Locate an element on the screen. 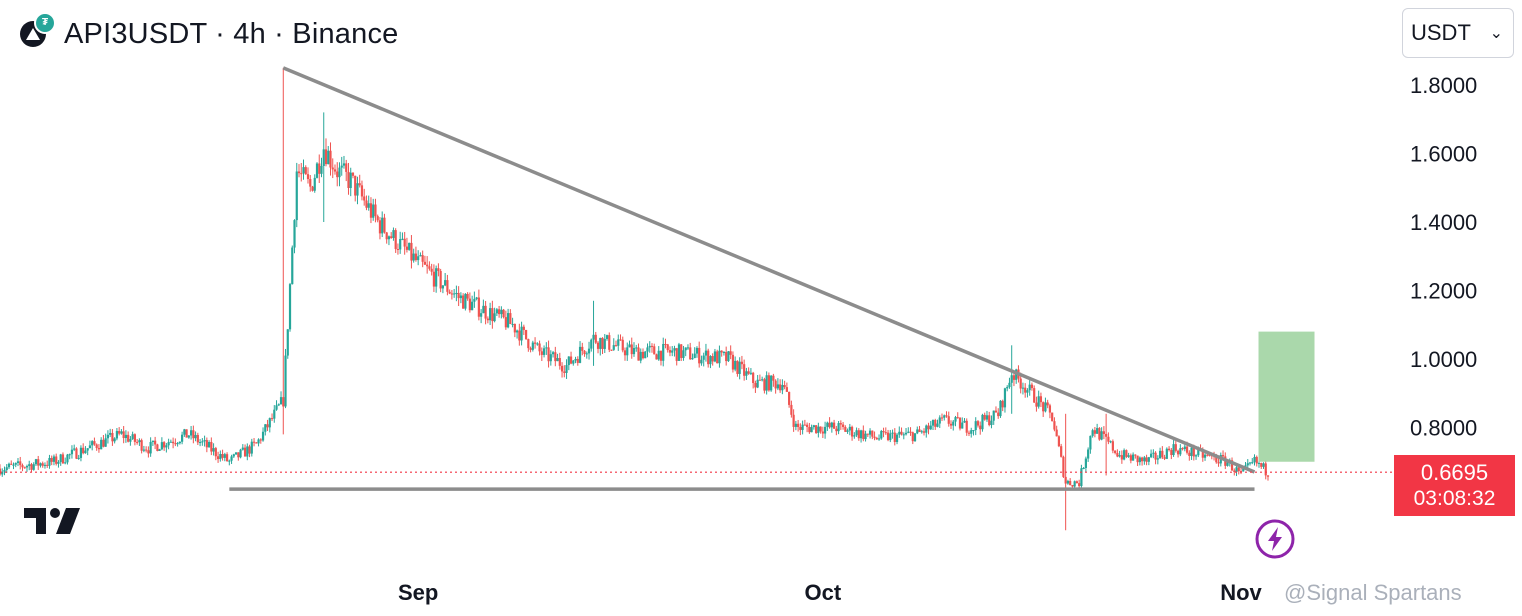  lightning-bolt-icon is located at coordinates (1275, 539).